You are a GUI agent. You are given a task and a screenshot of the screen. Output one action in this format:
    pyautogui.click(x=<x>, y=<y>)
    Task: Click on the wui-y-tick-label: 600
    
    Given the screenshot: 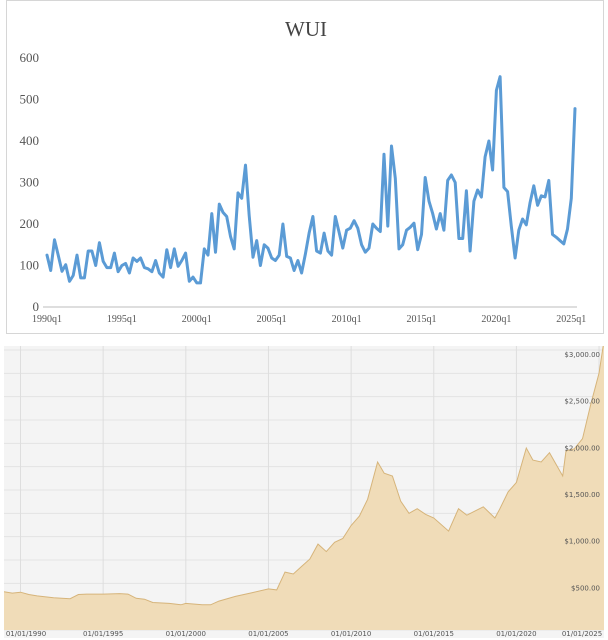 What is the action you would take?
    pyautogui.click(x=30, y=57)
    